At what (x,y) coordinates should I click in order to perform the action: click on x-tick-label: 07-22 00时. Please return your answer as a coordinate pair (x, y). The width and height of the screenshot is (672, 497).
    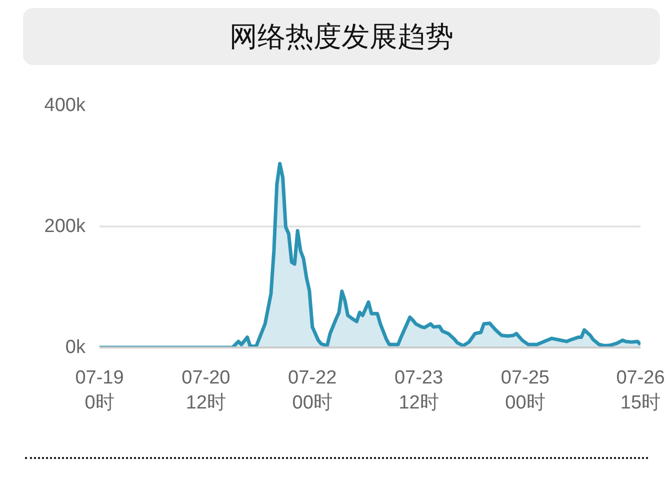
    Looking at the image, I should click on (312, 391).